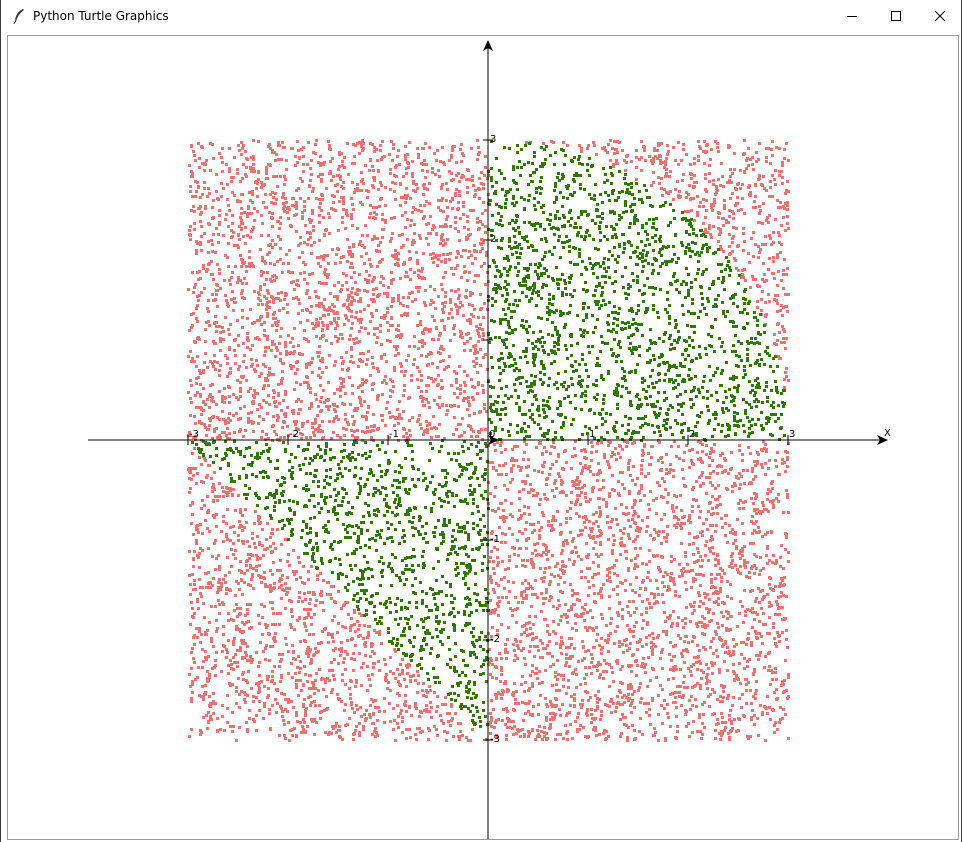  What do you see at coordinates (488, 45) in the screenshot?
I see `y-axis-arrow` at bounding box center [488, 45].